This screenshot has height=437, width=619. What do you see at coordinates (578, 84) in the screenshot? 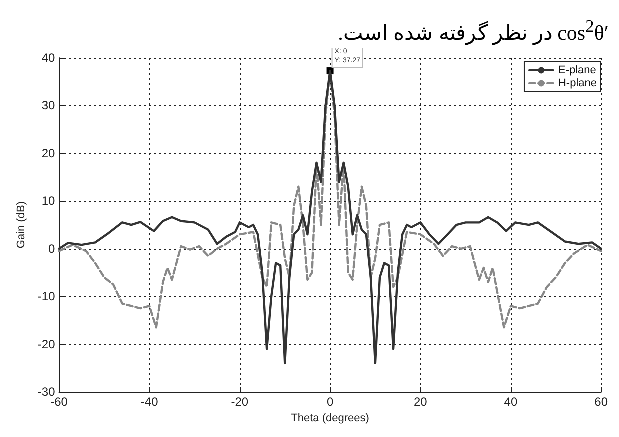
I see `legend-label: H-plane` at bounding box center [578, 84].